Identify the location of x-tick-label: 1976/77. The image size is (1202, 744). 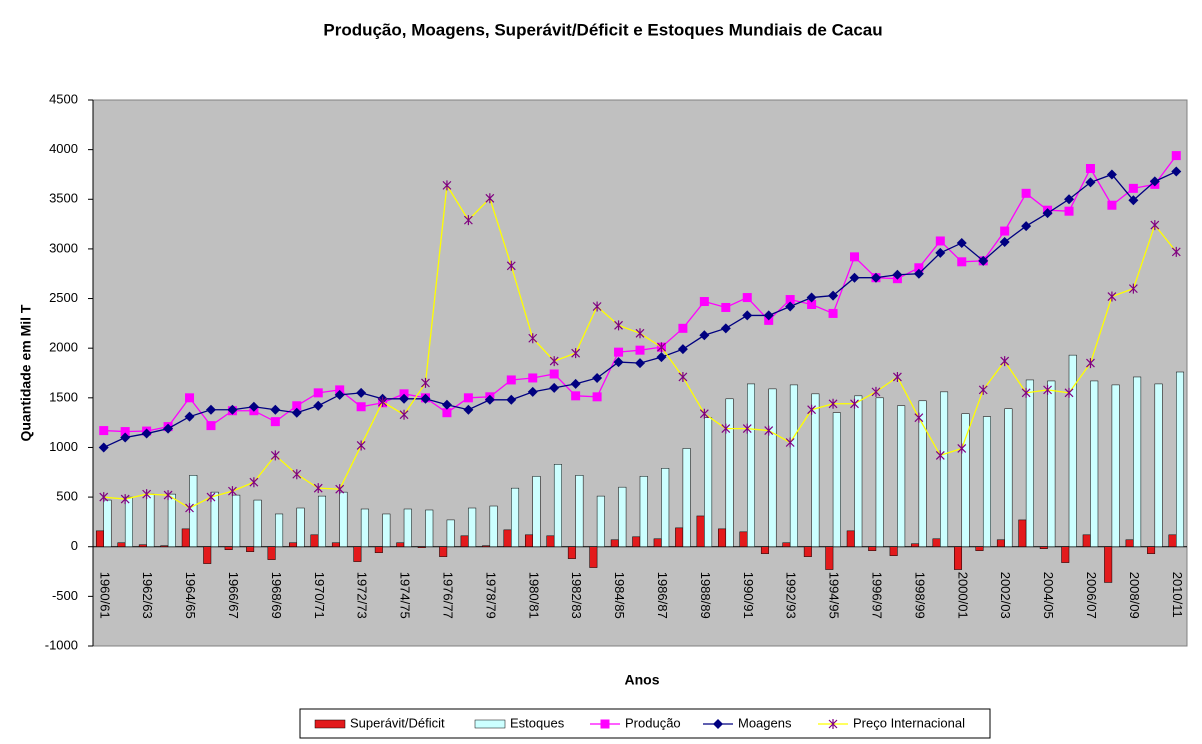
(448, 595).